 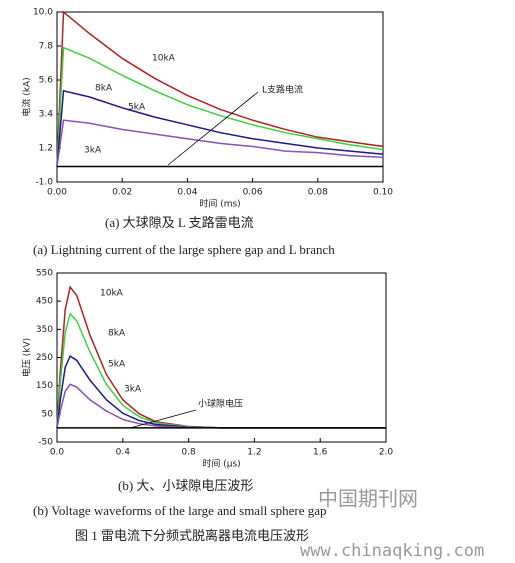 What do you see at coordinates (282, 90) in the screenshot?
I see `series-label: L支路电流` at bounding box center [282, 90].